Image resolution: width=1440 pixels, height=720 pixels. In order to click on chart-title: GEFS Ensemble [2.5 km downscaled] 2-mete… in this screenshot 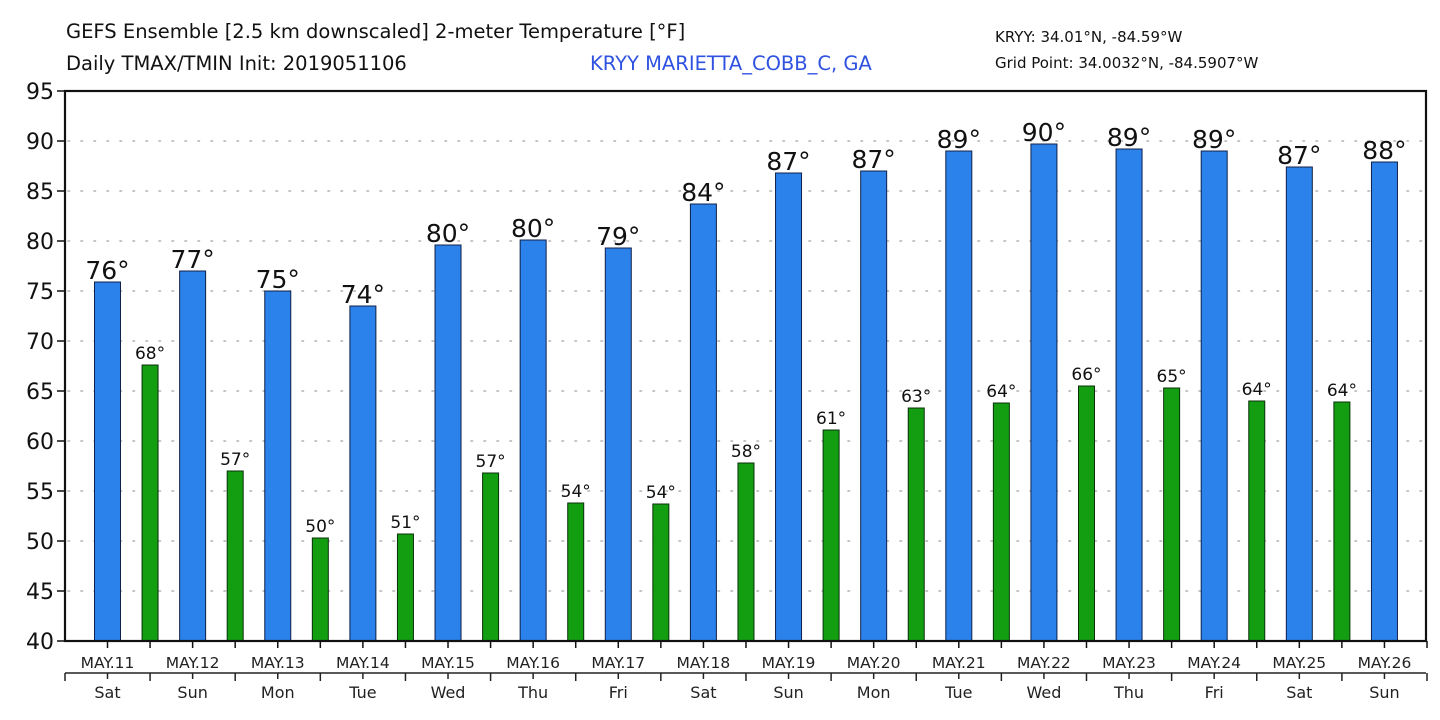, I will do `click(376, 31)`.